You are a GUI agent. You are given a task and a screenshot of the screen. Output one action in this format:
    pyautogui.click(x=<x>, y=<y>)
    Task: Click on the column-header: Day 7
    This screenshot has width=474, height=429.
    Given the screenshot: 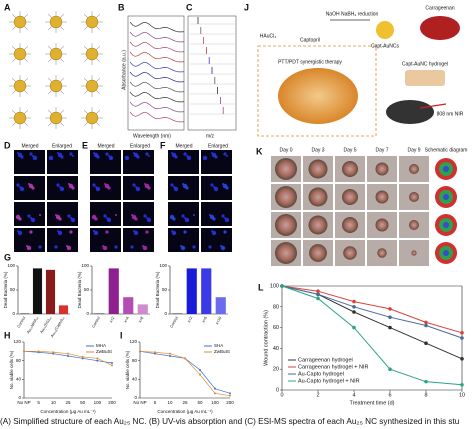 What is the action you would take?
    pyautogui.click(x=381, y=150)
    